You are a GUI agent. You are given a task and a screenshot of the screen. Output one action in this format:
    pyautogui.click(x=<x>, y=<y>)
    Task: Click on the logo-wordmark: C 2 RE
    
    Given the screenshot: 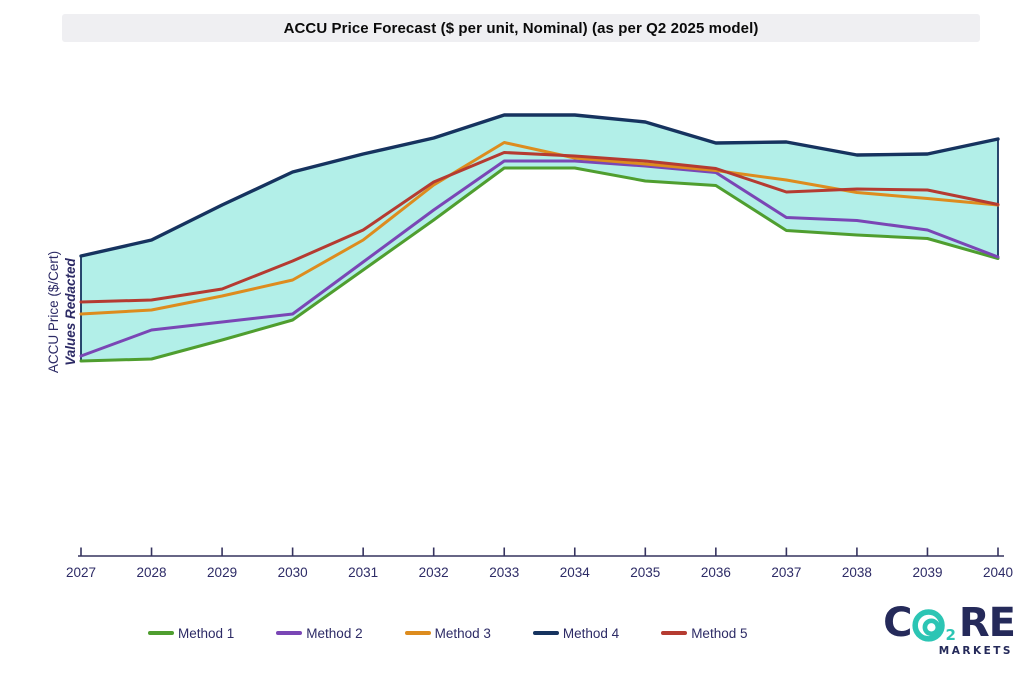 What is the action you would take?
    pyautogui.click(x=949, y=623)
    